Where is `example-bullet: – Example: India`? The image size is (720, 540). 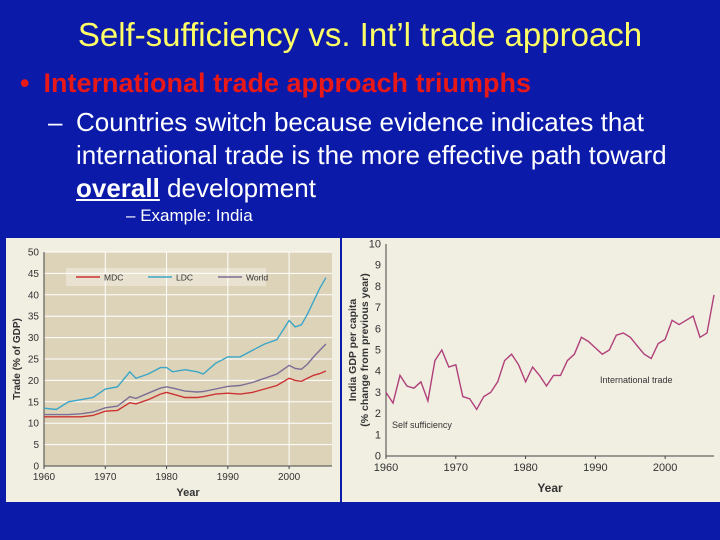
example-bullet: – Example: India is located at coordinates (189, 216).